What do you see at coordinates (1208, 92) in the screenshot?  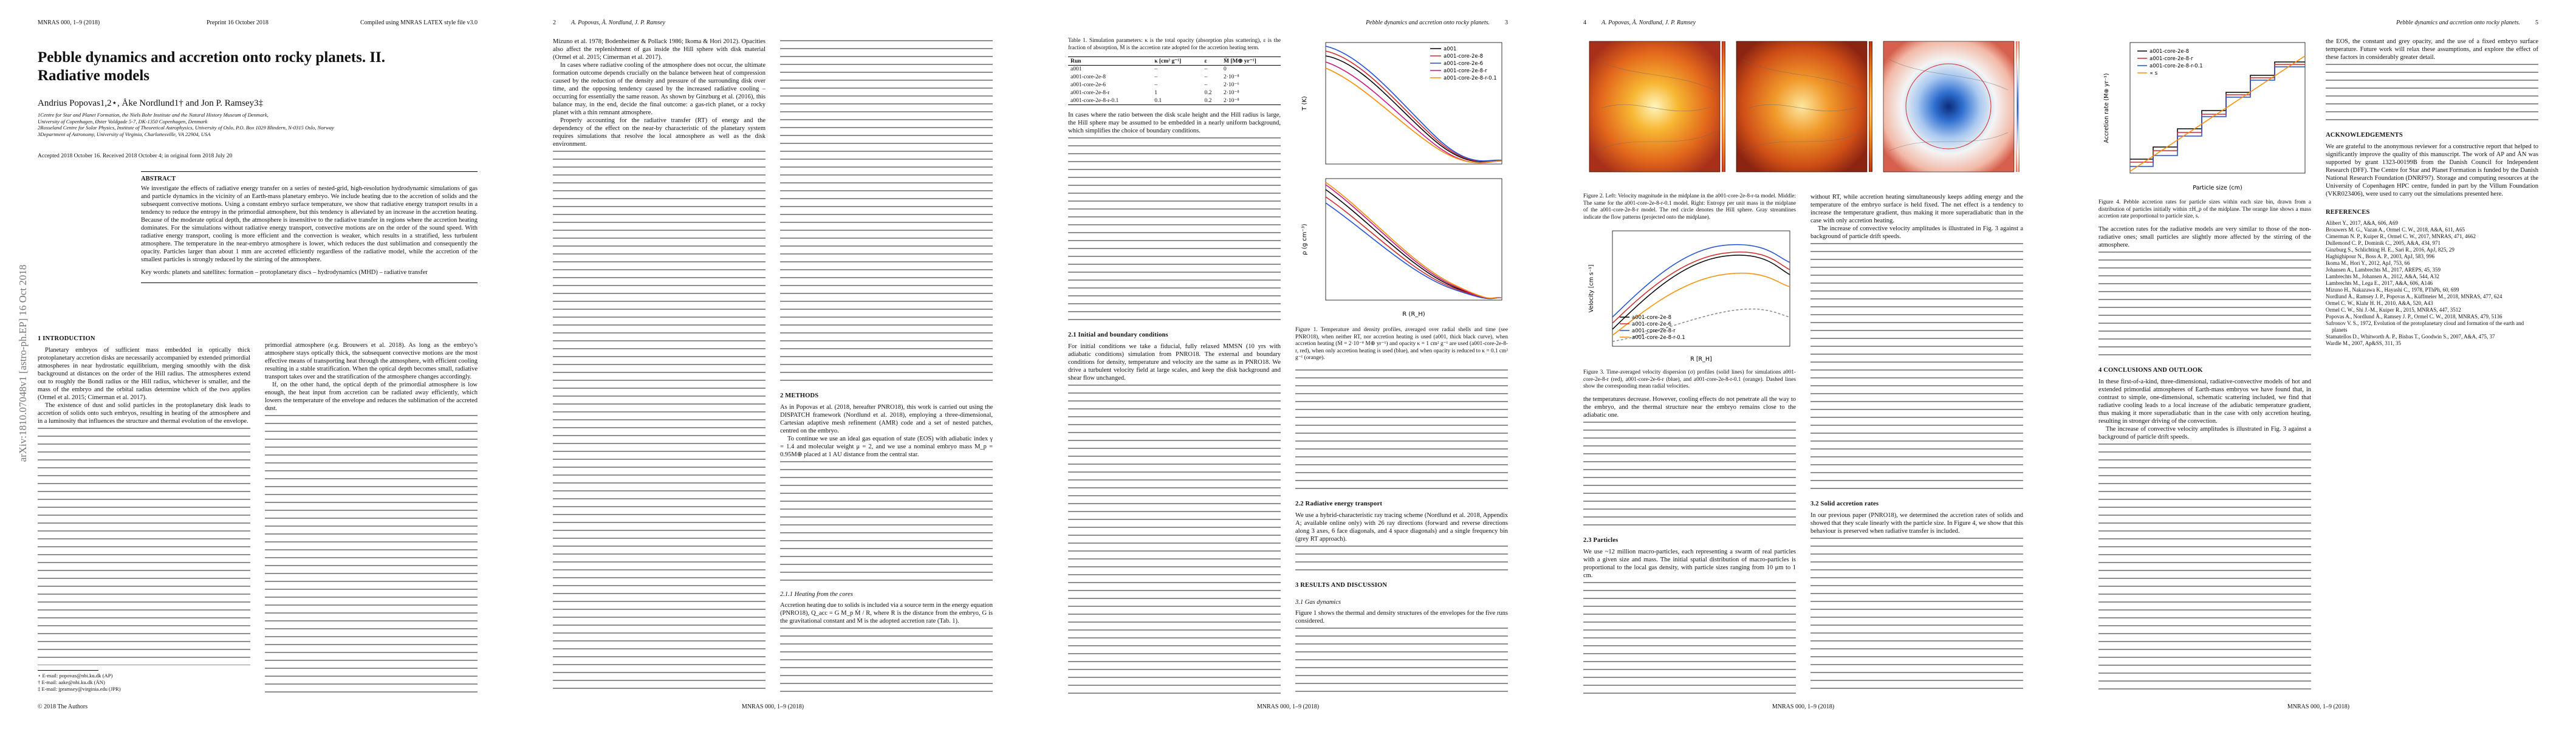 I see `table-cell: 0.2` at bounding box center [1208, 92].